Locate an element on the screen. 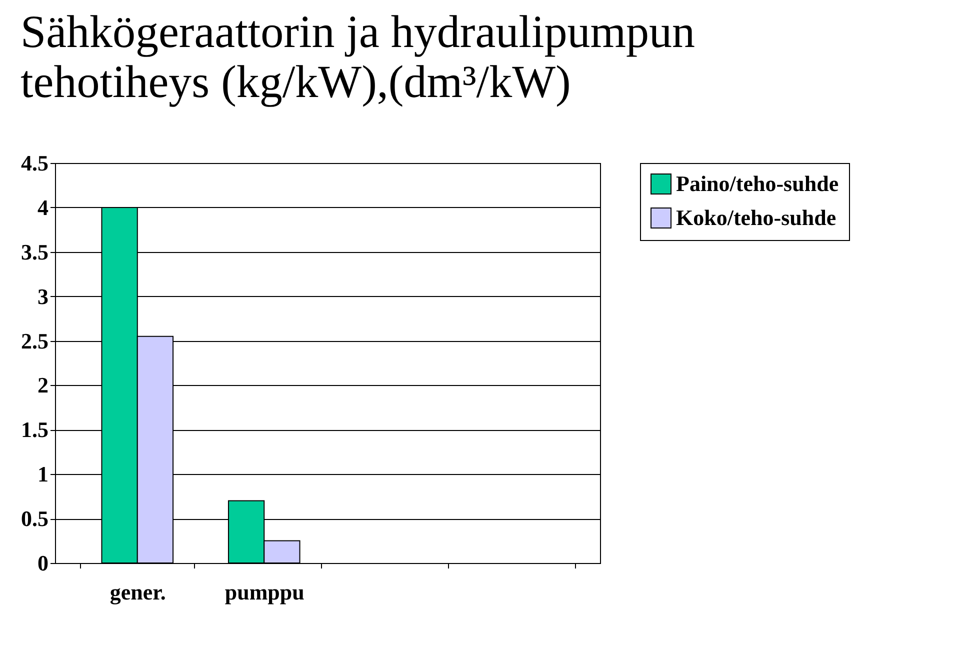  x-tick-label: gener. is located at coordinates (138, 592).